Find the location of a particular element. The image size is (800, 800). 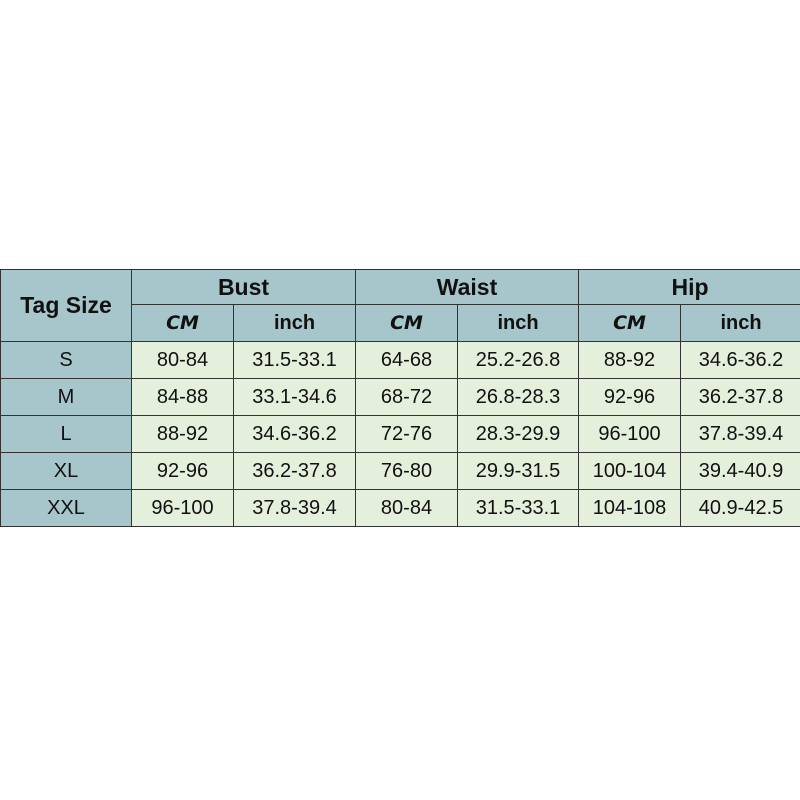

measurement-cell: 100-104 is located at coordinates (629, 471).